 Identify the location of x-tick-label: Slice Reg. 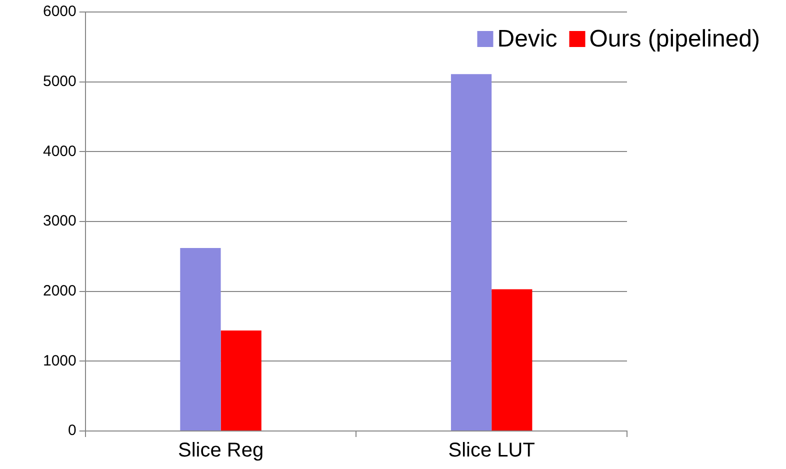
(221, 451).